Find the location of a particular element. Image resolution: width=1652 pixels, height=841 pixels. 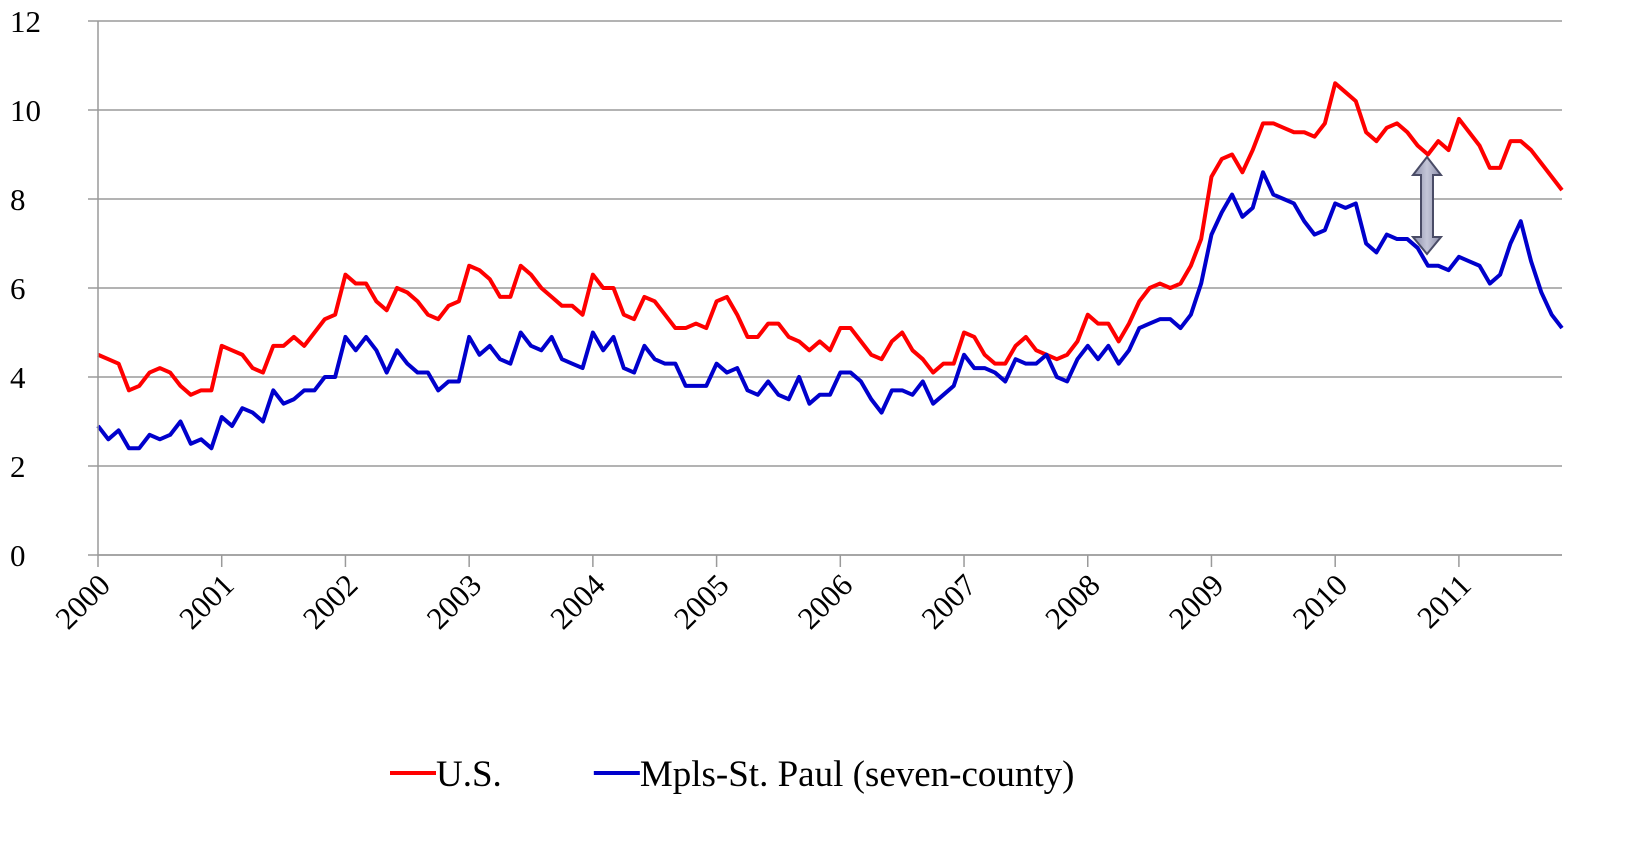

y-tick-label: 10 is located at coordinates (25, 110).